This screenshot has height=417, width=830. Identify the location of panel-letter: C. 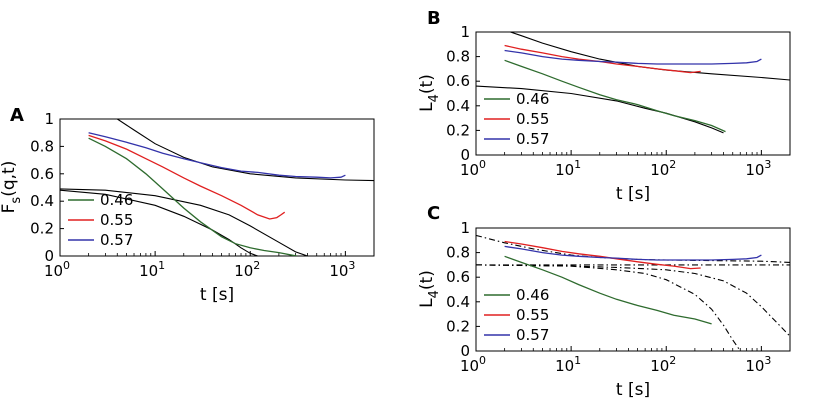
(433, 213).